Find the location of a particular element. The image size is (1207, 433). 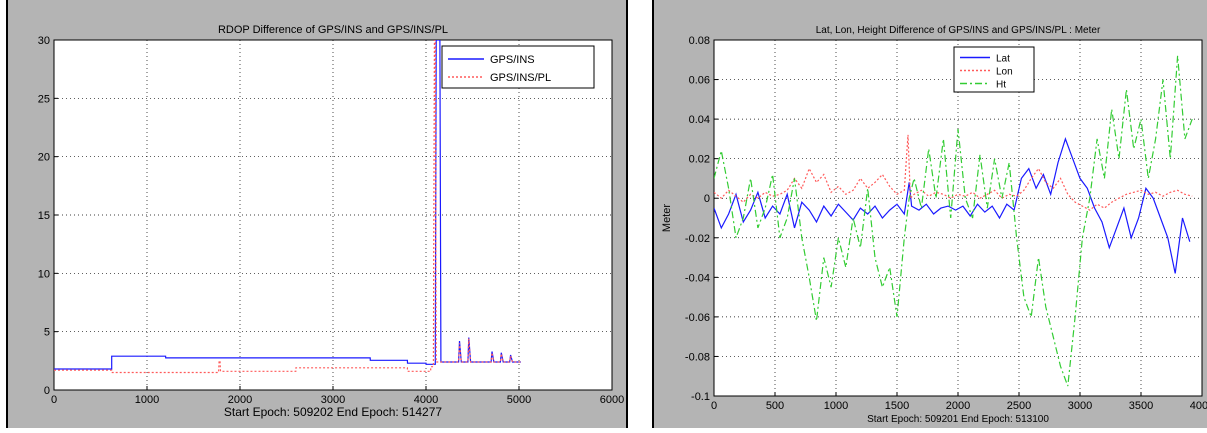

y-tick-label: 25 is located at coordinates (44, 99).